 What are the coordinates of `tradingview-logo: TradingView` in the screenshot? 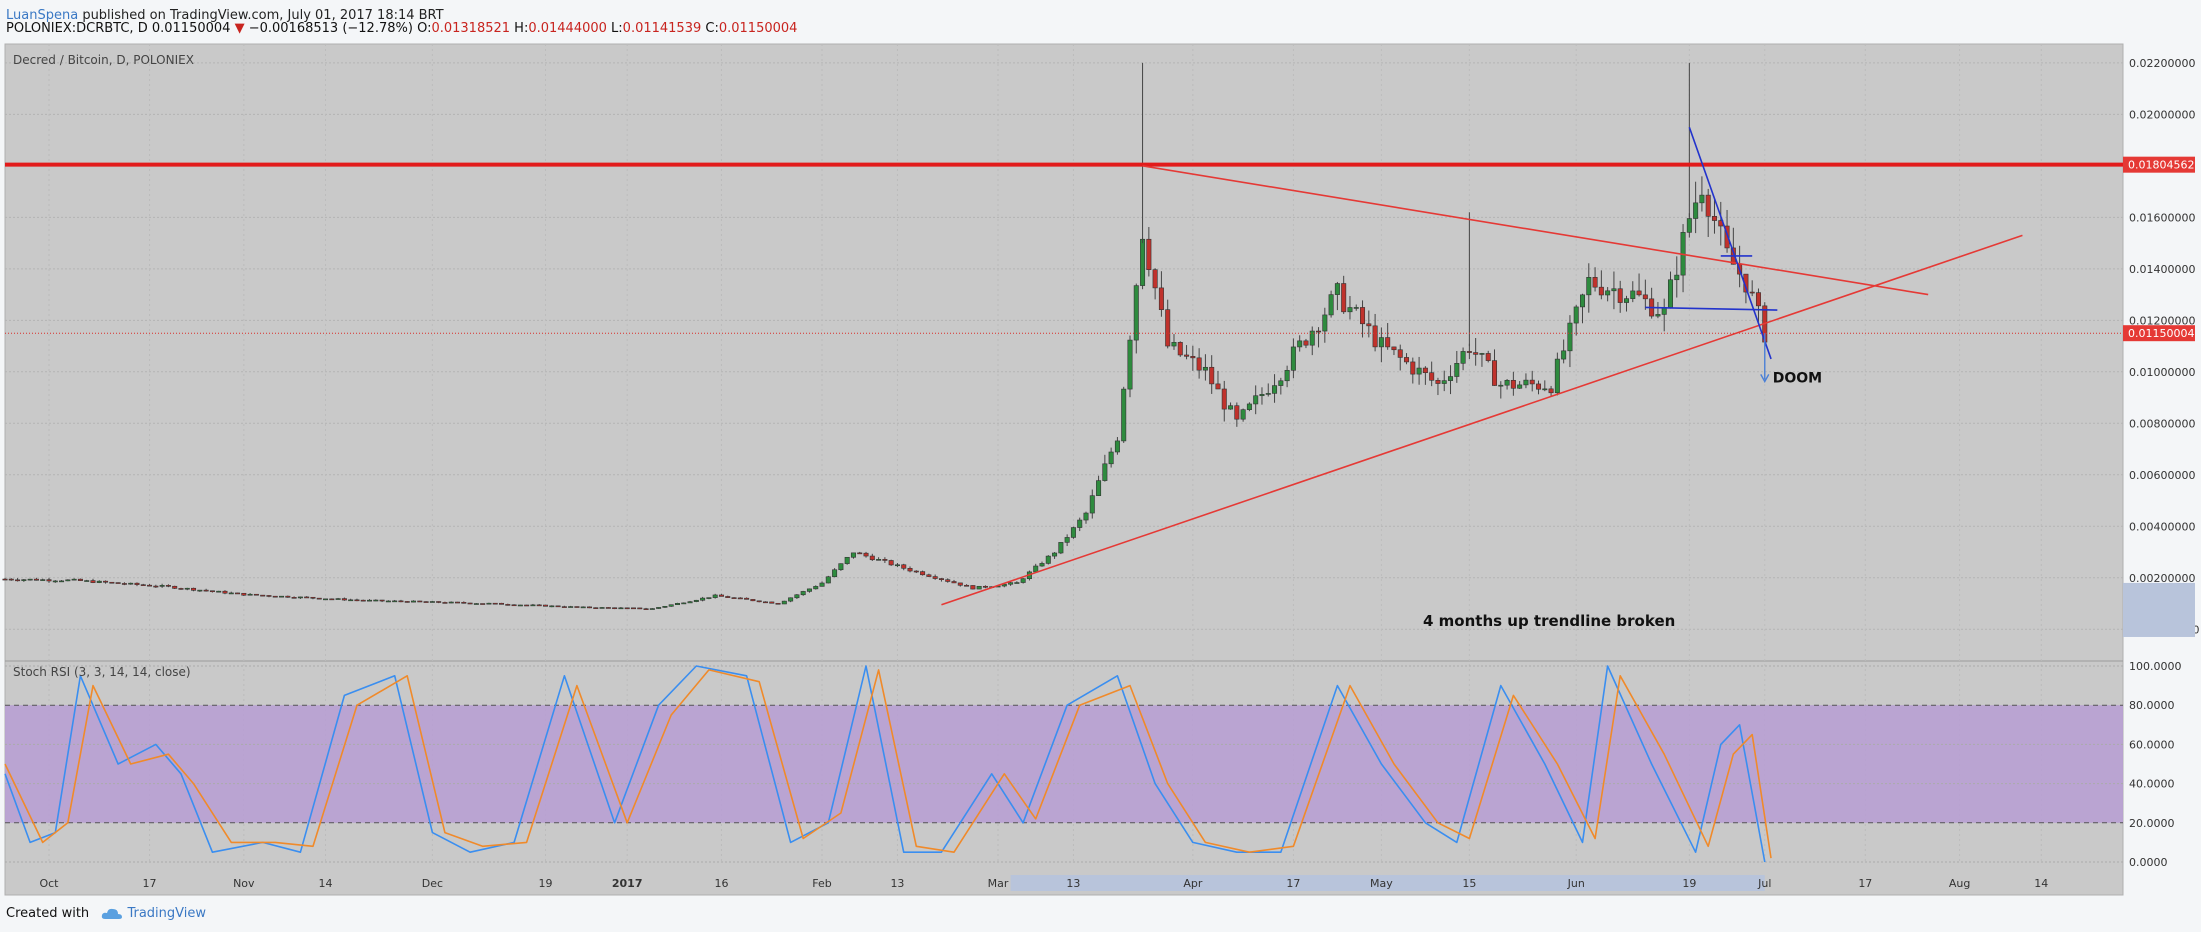 It's located at (153, 913).